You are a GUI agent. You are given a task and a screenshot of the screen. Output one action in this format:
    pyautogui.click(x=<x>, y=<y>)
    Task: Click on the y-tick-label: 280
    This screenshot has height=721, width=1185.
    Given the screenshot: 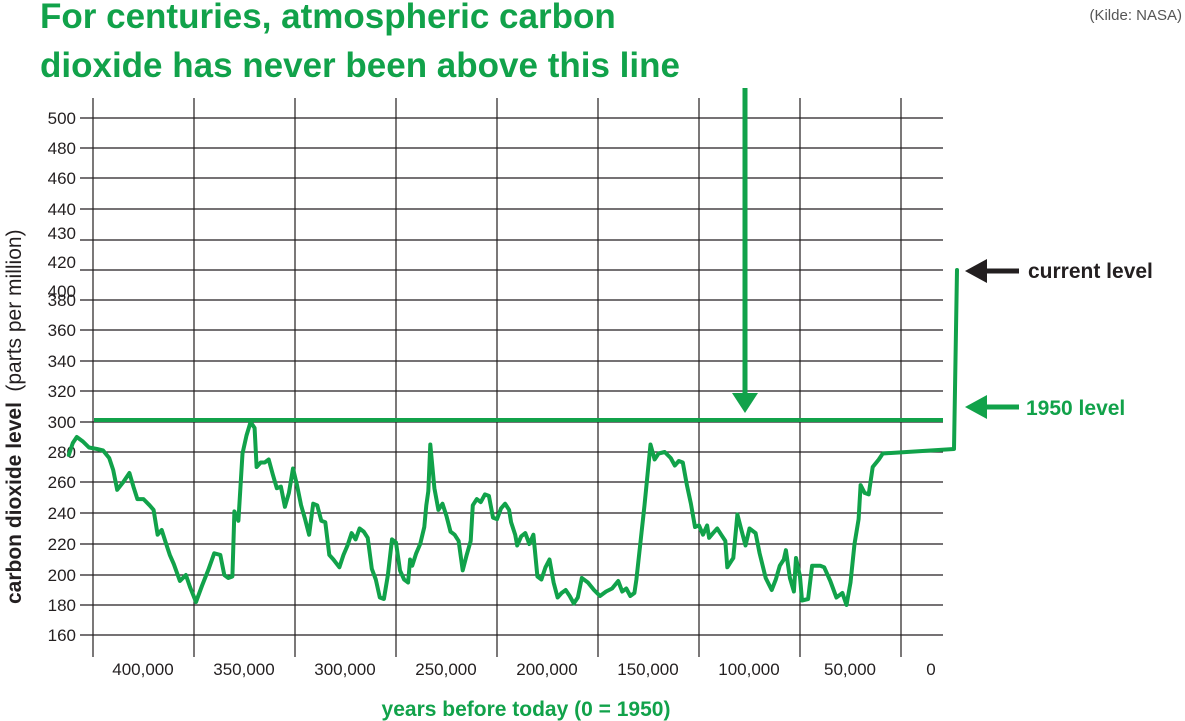 What is the action you would take?
    pyautogui.click(x=62, y=452)
    